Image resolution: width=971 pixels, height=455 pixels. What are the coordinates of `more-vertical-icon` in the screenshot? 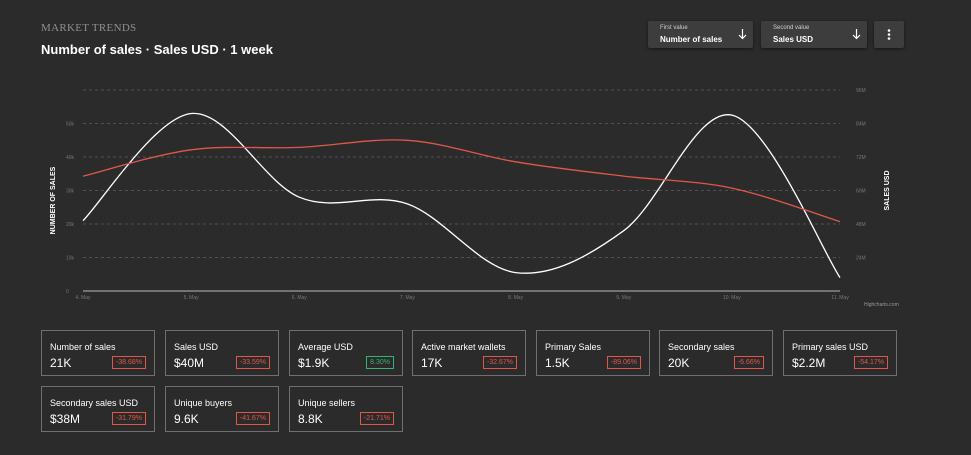 It's located at (889, 34).